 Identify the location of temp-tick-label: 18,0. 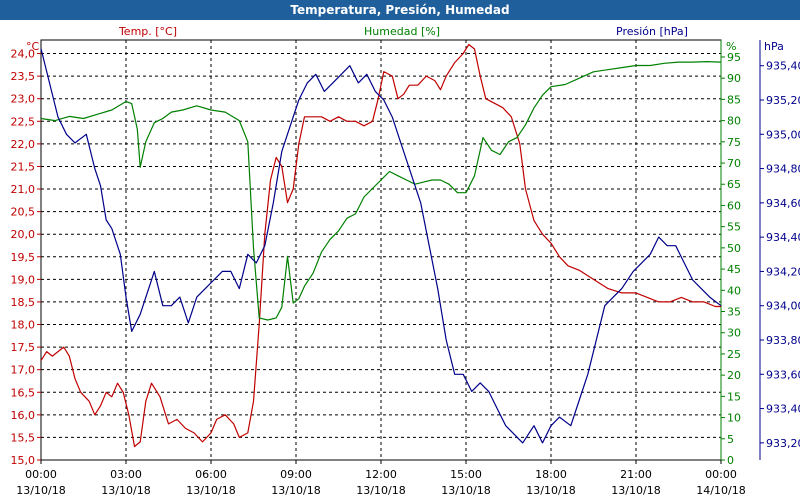
(23, 325).